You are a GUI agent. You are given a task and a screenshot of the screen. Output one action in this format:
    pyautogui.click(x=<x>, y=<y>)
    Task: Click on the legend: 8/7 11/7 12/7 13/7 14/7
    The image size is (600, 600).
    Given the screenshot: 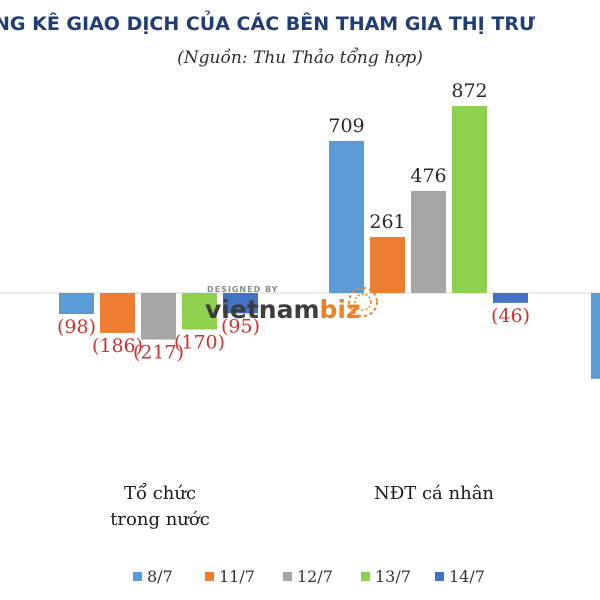 What is the action you would take?
    pyautogui.click(x=309, y=576)
    